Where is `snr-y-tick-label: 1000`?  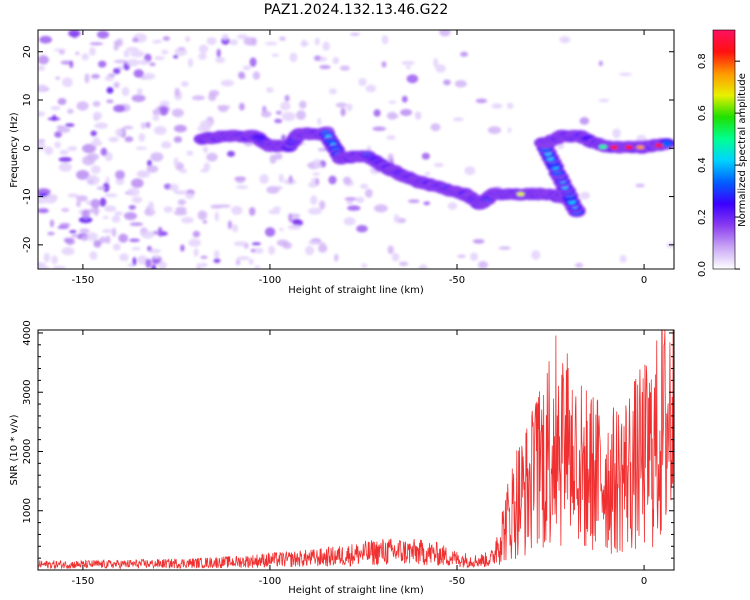
snr-y-tick-label: 1000 is located at coordinates (27, 510).